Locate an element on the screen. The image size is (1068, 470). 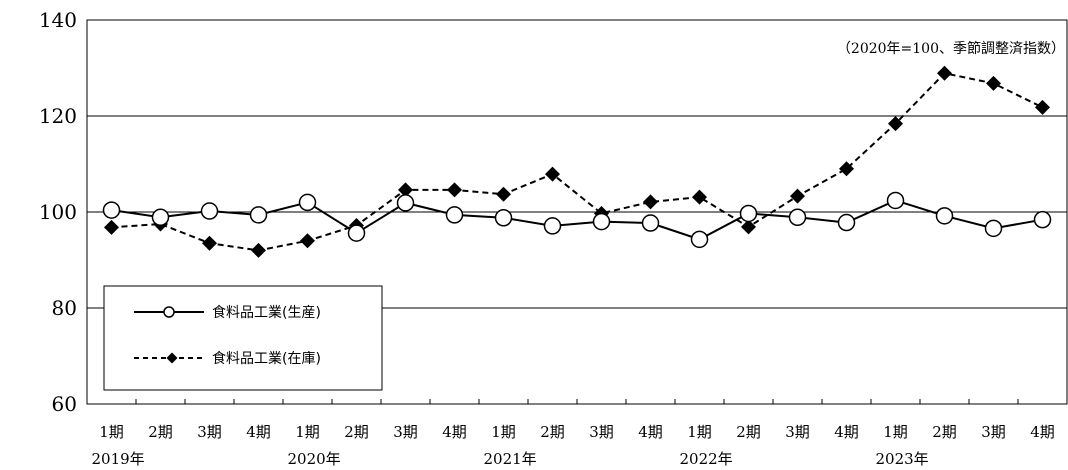
x-axis-year-labels: 2019年 2020年 2021年 2022年 2023年 is located at coordinates (510, 459).